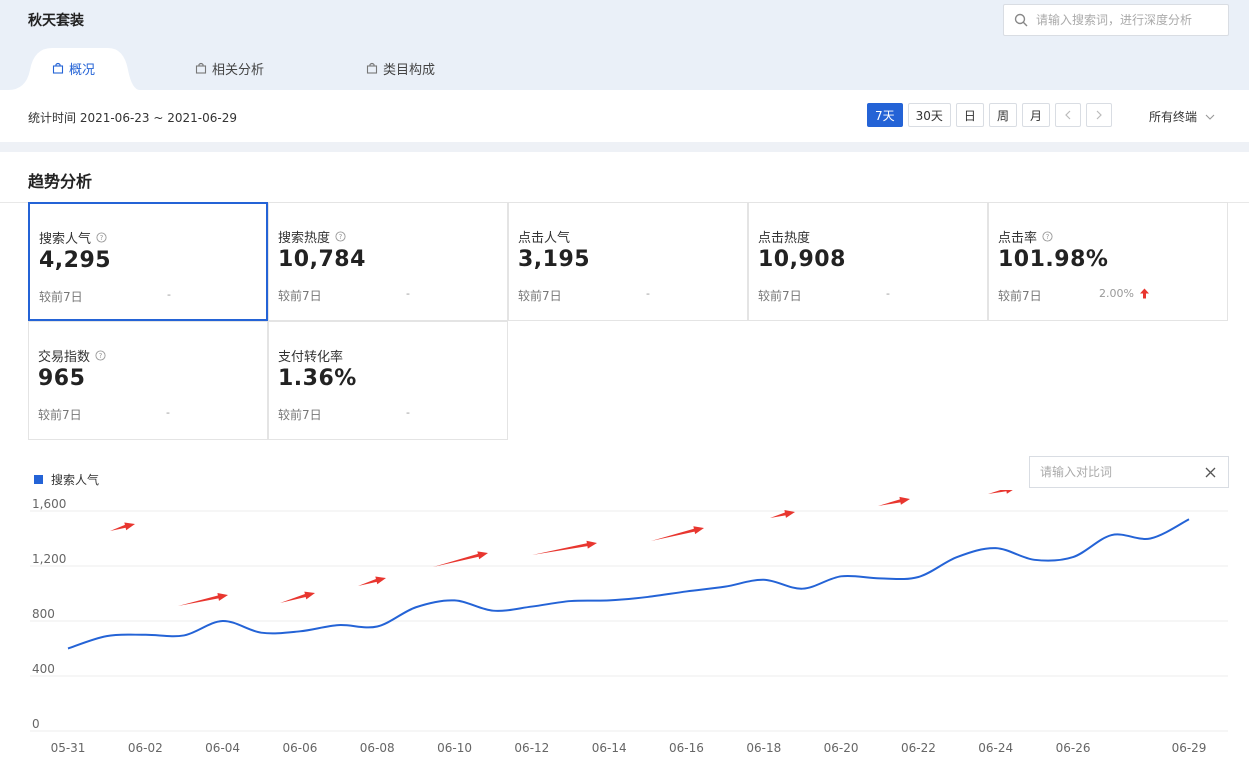  Describe the element at coordinates (885, 115) in the screenshot. I see `period-7d-button: 7天` at that location.